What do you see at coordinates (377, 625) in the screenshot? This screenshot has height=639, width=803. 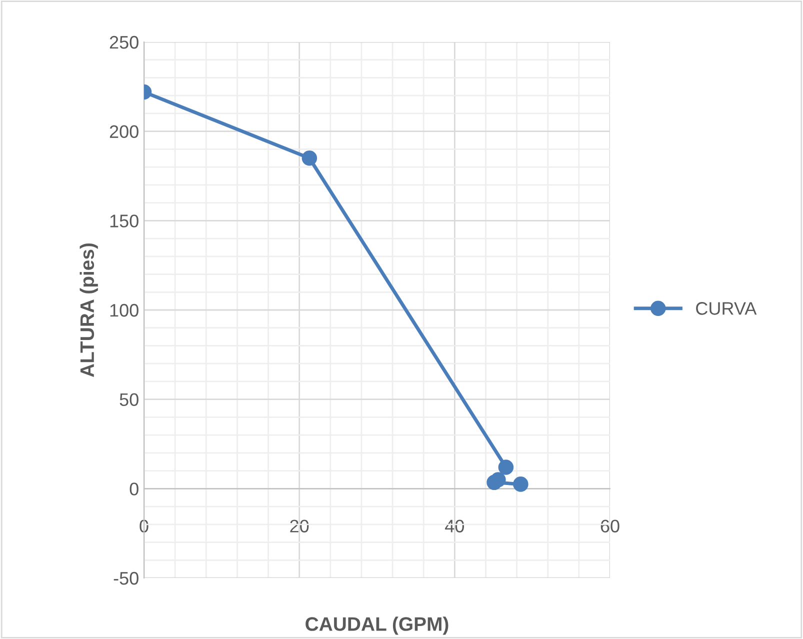 I see `x-axis-title: CAUDAL (GPM)` at bounding box center [377, 625].